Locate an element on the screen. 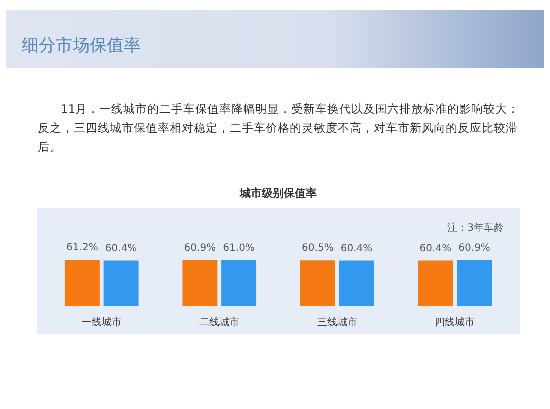 The image size is (550, 409). chart-subtitle: 11月，一线城市的二手车保值率降幅明显，受新车换代以及国六排放标准的影响较大；反之，三四线城市保值率相对稳定，二手车价格的灵敏度不高，对车市新风向的反应比较滞后。 is located at coordinates (279, 128).